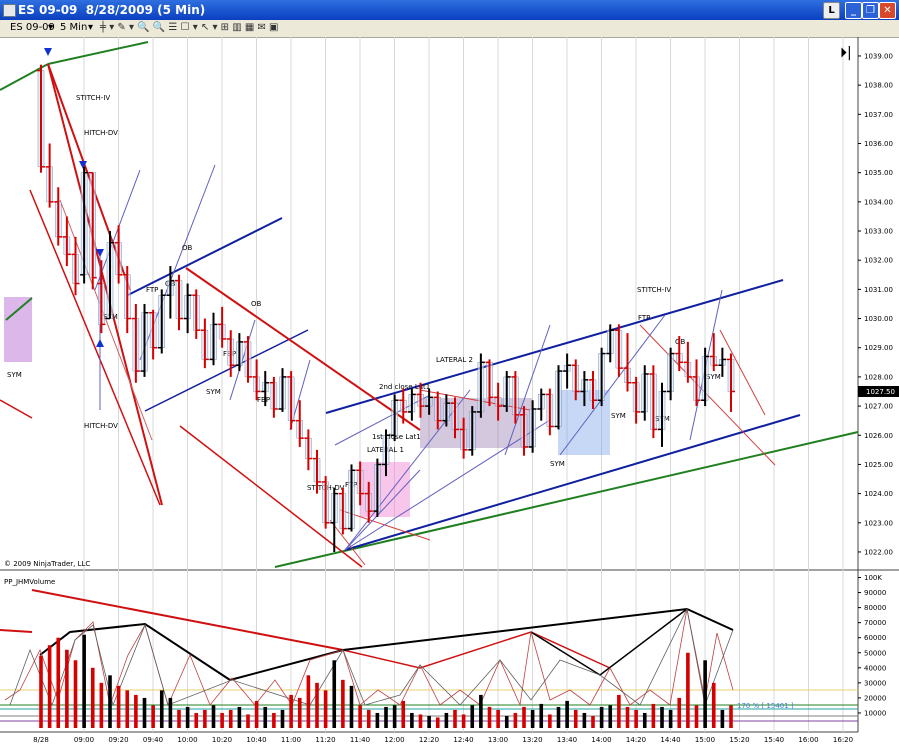 Image resolution: width=899 pixels, height=750 pixels. Describe the element at coordinates (222, 740) in the screenshot. I see `x-tick-label: 10:20` at that location.